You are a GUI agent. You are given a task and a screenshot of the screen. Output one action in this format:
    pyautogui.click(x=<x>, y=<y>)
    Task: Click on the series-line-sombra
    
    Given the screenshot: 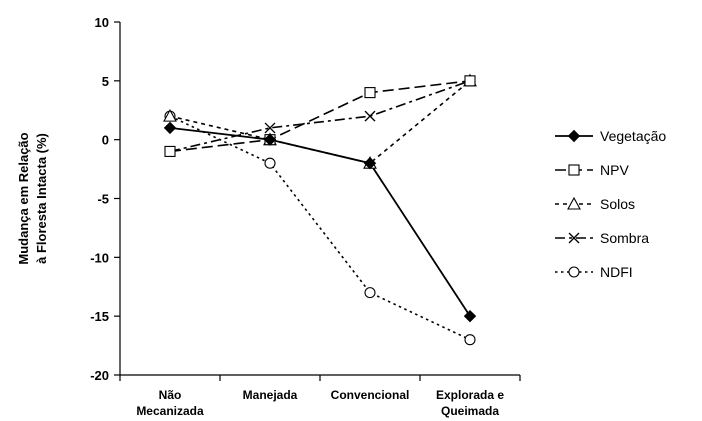 What is the action you would take?
    pyautogui.click(x=320, y=116)
    